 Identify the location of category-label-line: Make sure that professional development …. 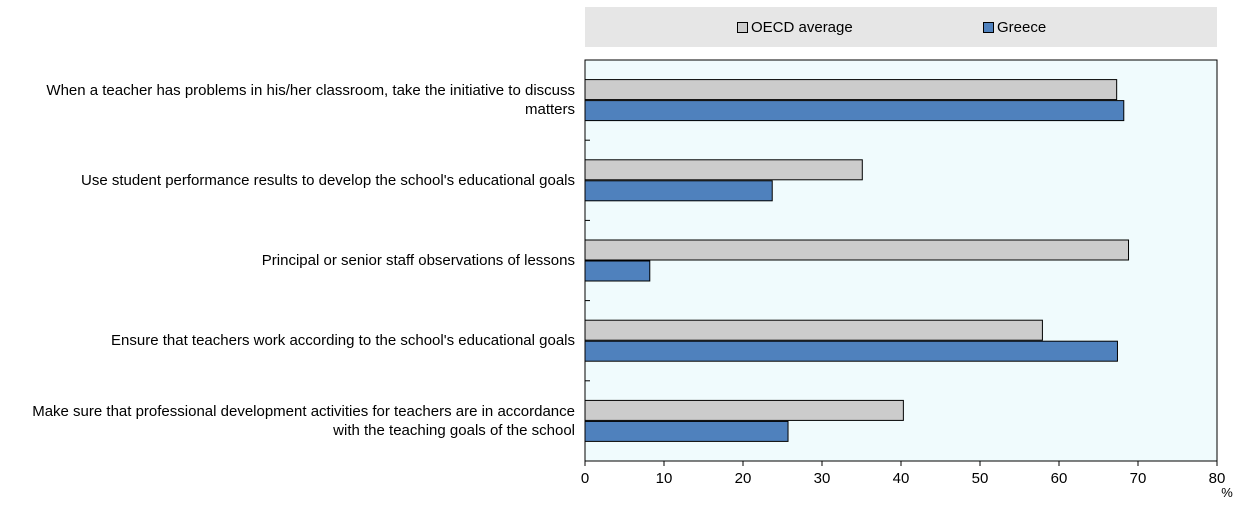
(303, 411).